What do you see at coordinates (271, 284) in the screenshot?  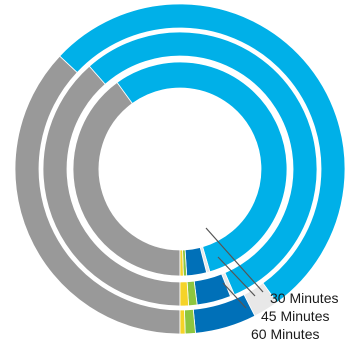 I see `ring-labels: 30 Minutes 45 Minutes 60 Minutes` at bounding box center [271, 284].